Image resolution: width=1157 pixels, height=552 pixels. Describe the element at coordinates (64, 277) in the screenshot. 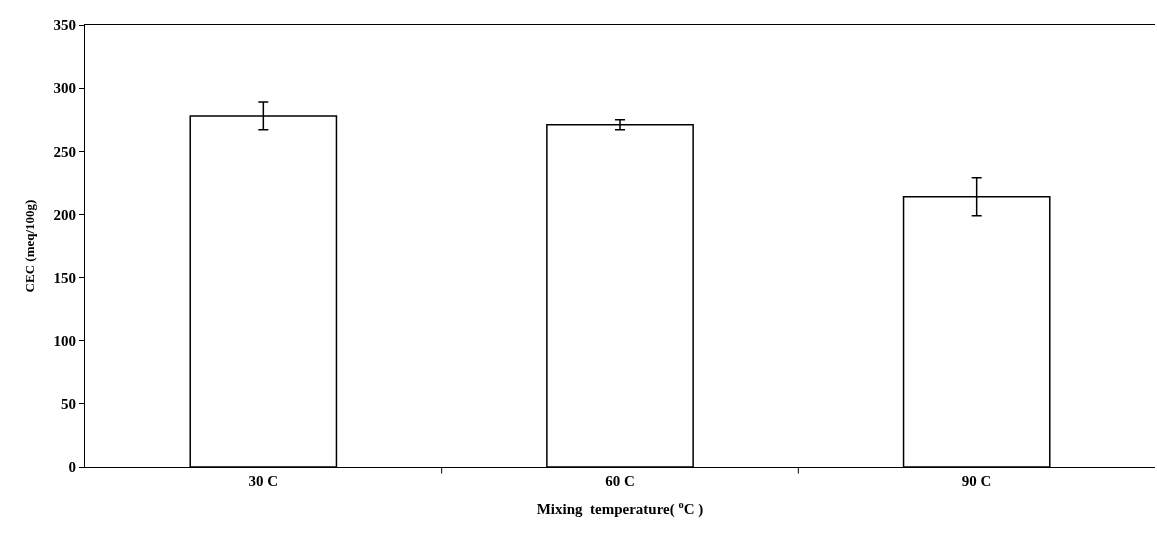

I see `y-tick-label: 150` at that location.